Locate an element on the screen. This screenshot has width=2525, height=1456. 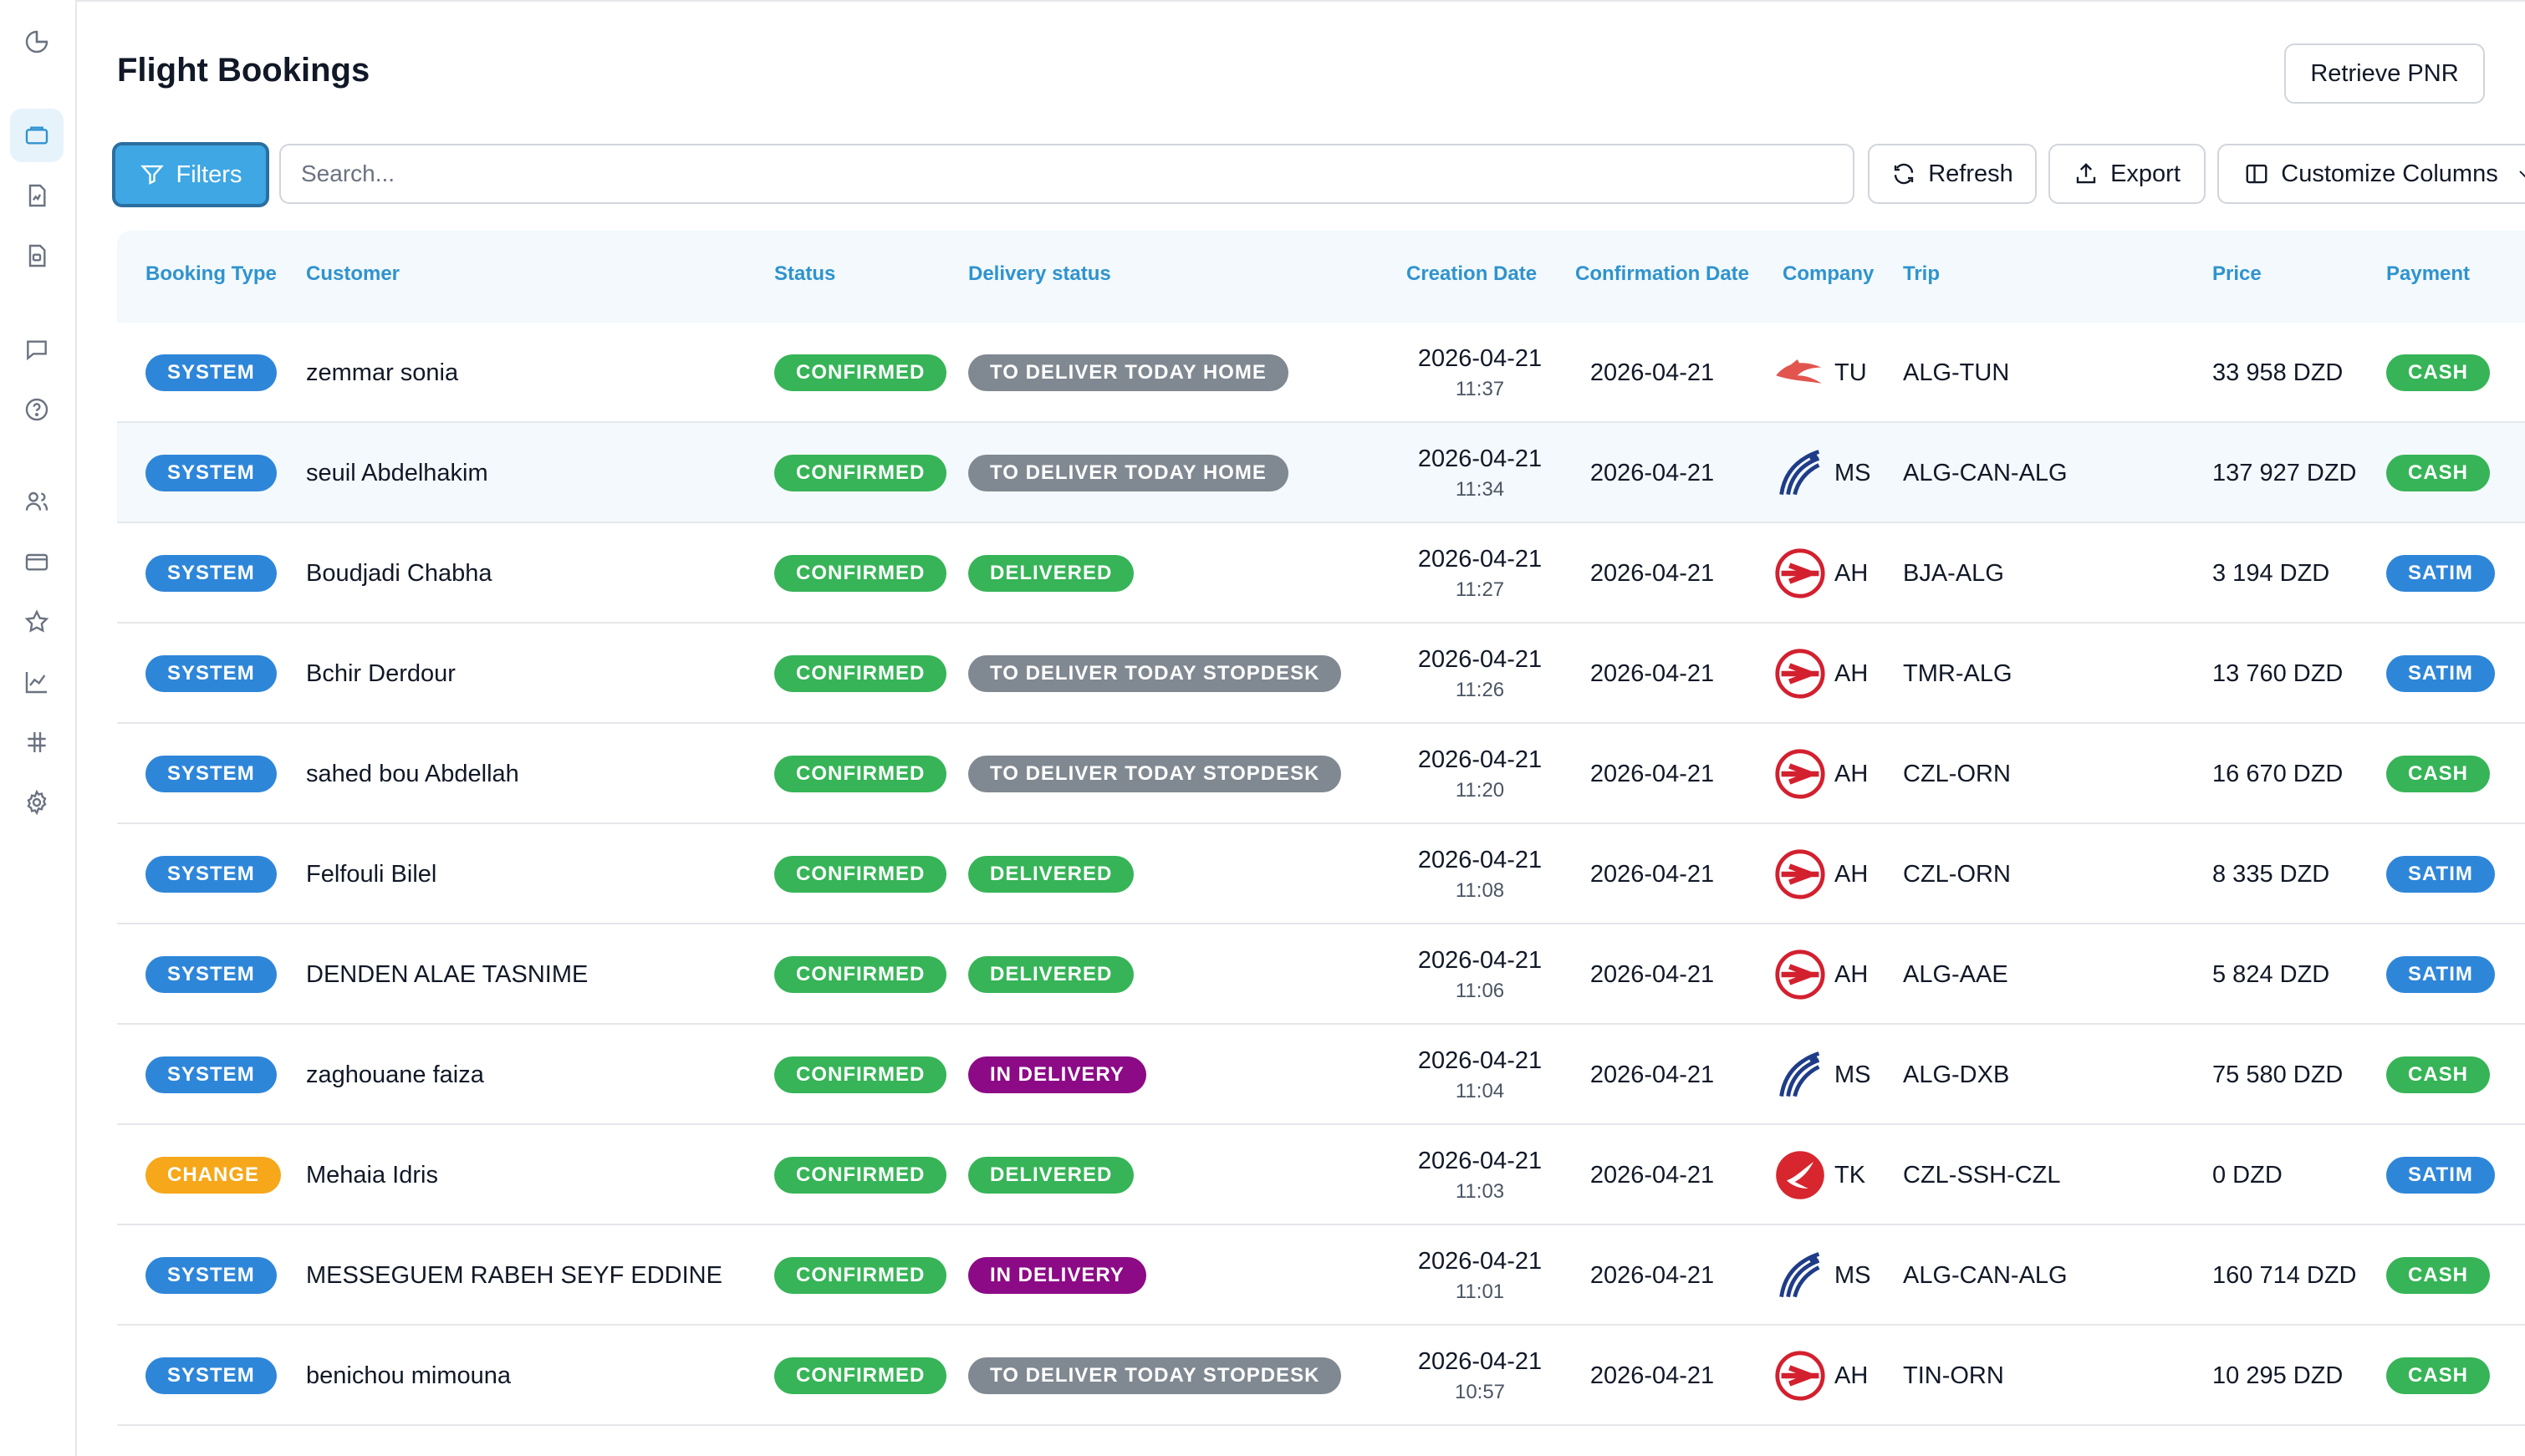
customer-name: sahed bou Abdellah is located at coordinates (412, 773).